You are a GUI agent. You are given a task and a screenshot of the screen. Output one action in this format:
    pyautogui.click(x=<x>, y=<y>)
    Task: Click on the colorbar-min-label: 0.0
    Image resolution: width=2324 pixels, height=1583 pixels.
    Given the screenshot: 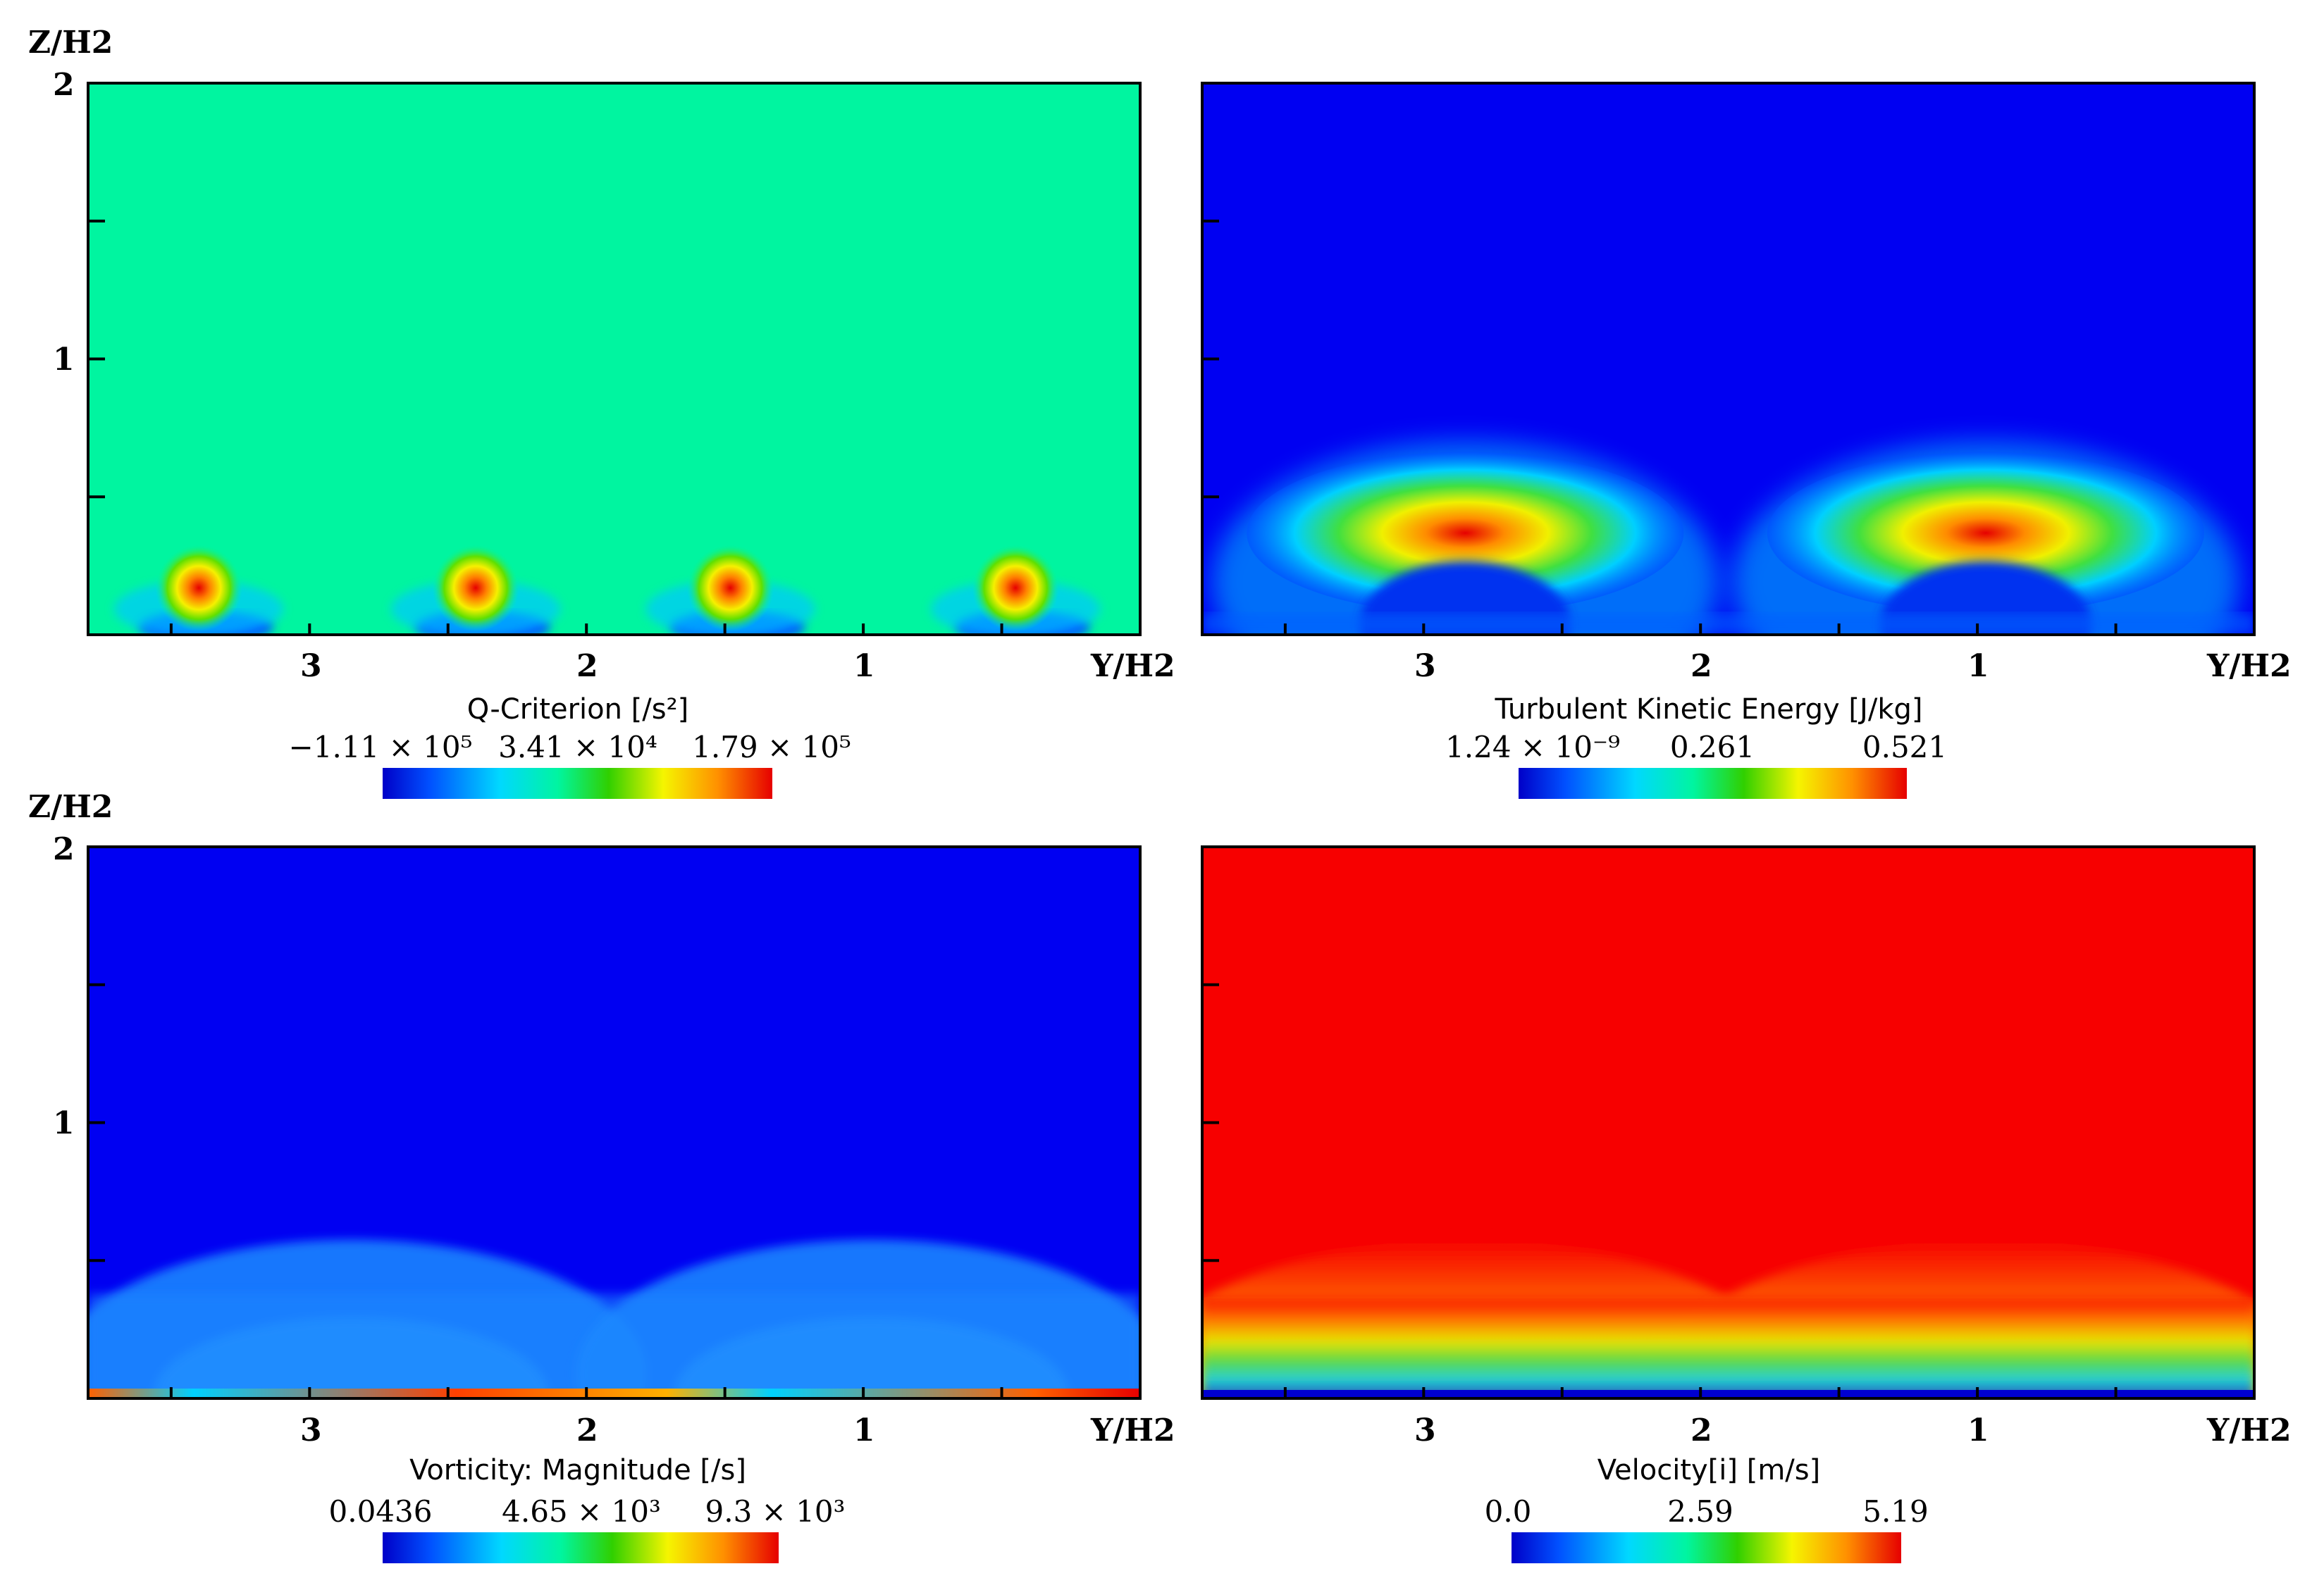 What is the action you would take?
    pyautogui.click(x=1509, y=1511)
    